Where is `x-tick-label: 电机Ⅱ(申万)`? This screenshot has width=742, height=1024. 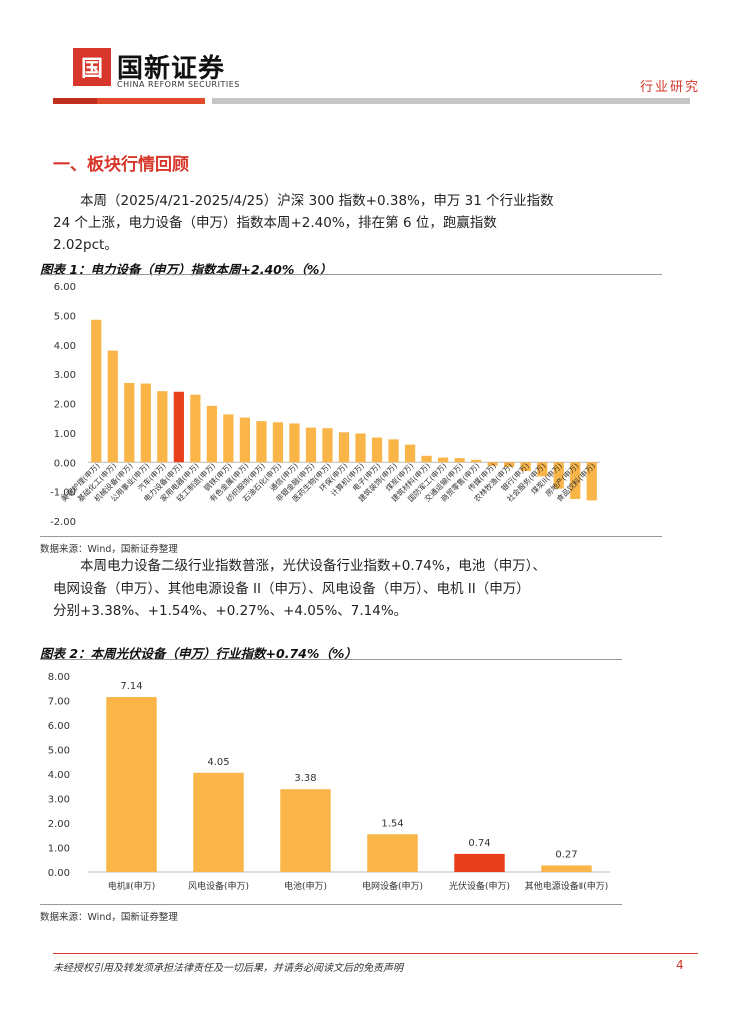
x-tick-label: 电机Ⅱ(申万) is located at coordinates (131, 886).